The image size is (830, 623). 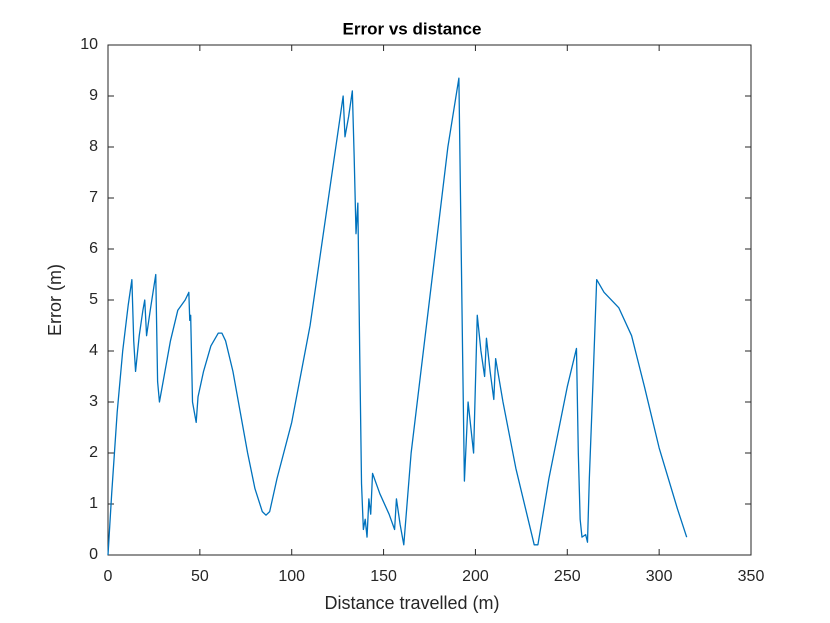 What do you see at coordinates (93, 350) in the screenshot?
I see `y-tick-label: 4` at bounding box center [93, 350].